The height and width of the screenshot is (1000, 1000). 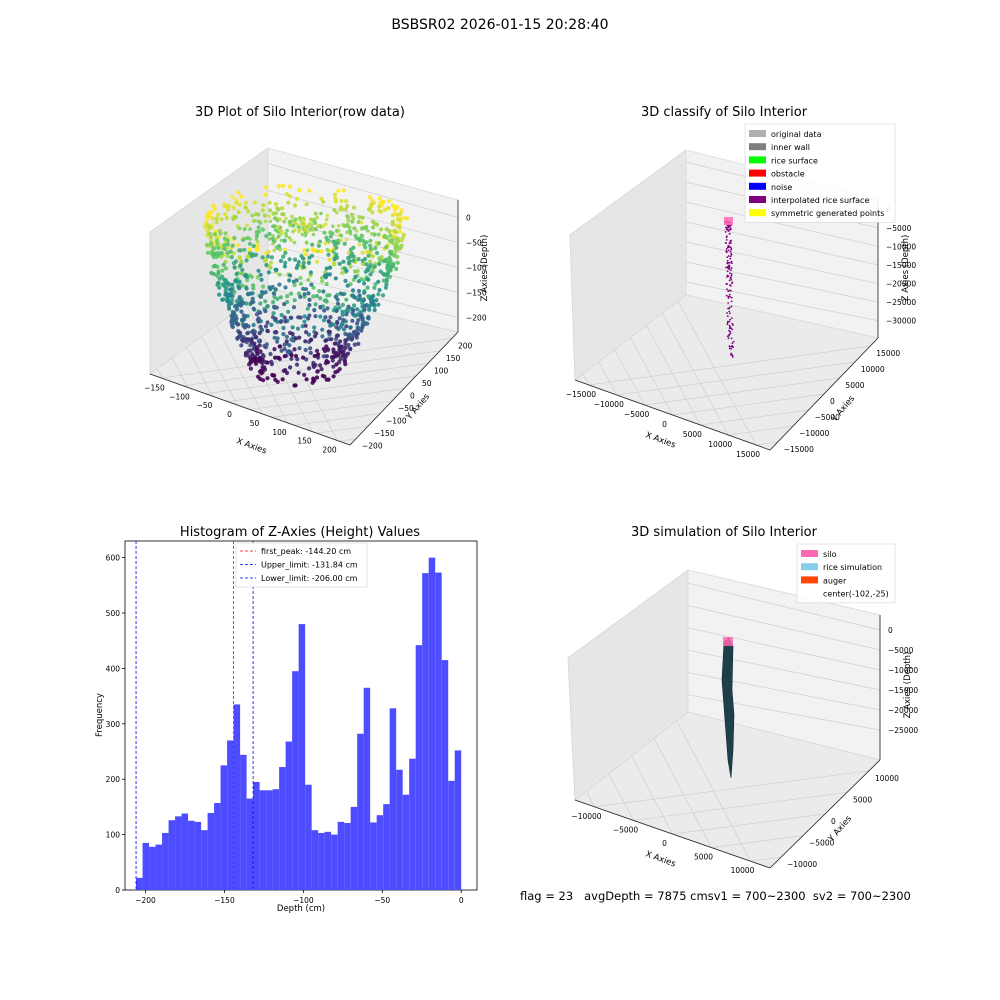 What do you see at coordinates (794, 160) in the screenshot?
I see `legend-label: rice surface` at bounding box center [794, 160].